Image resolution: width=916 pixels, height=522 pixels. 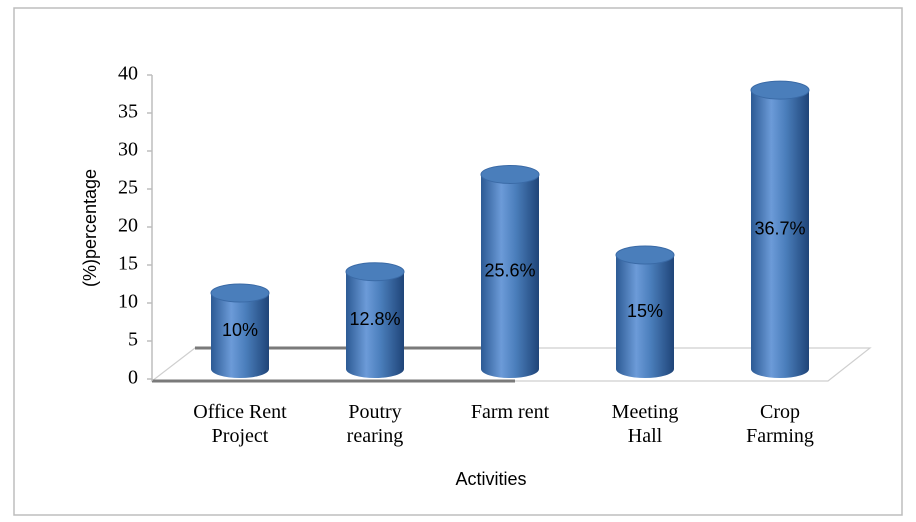 I want to click on x-tick-label: Meeting Hall, so click(x=645, y=424).